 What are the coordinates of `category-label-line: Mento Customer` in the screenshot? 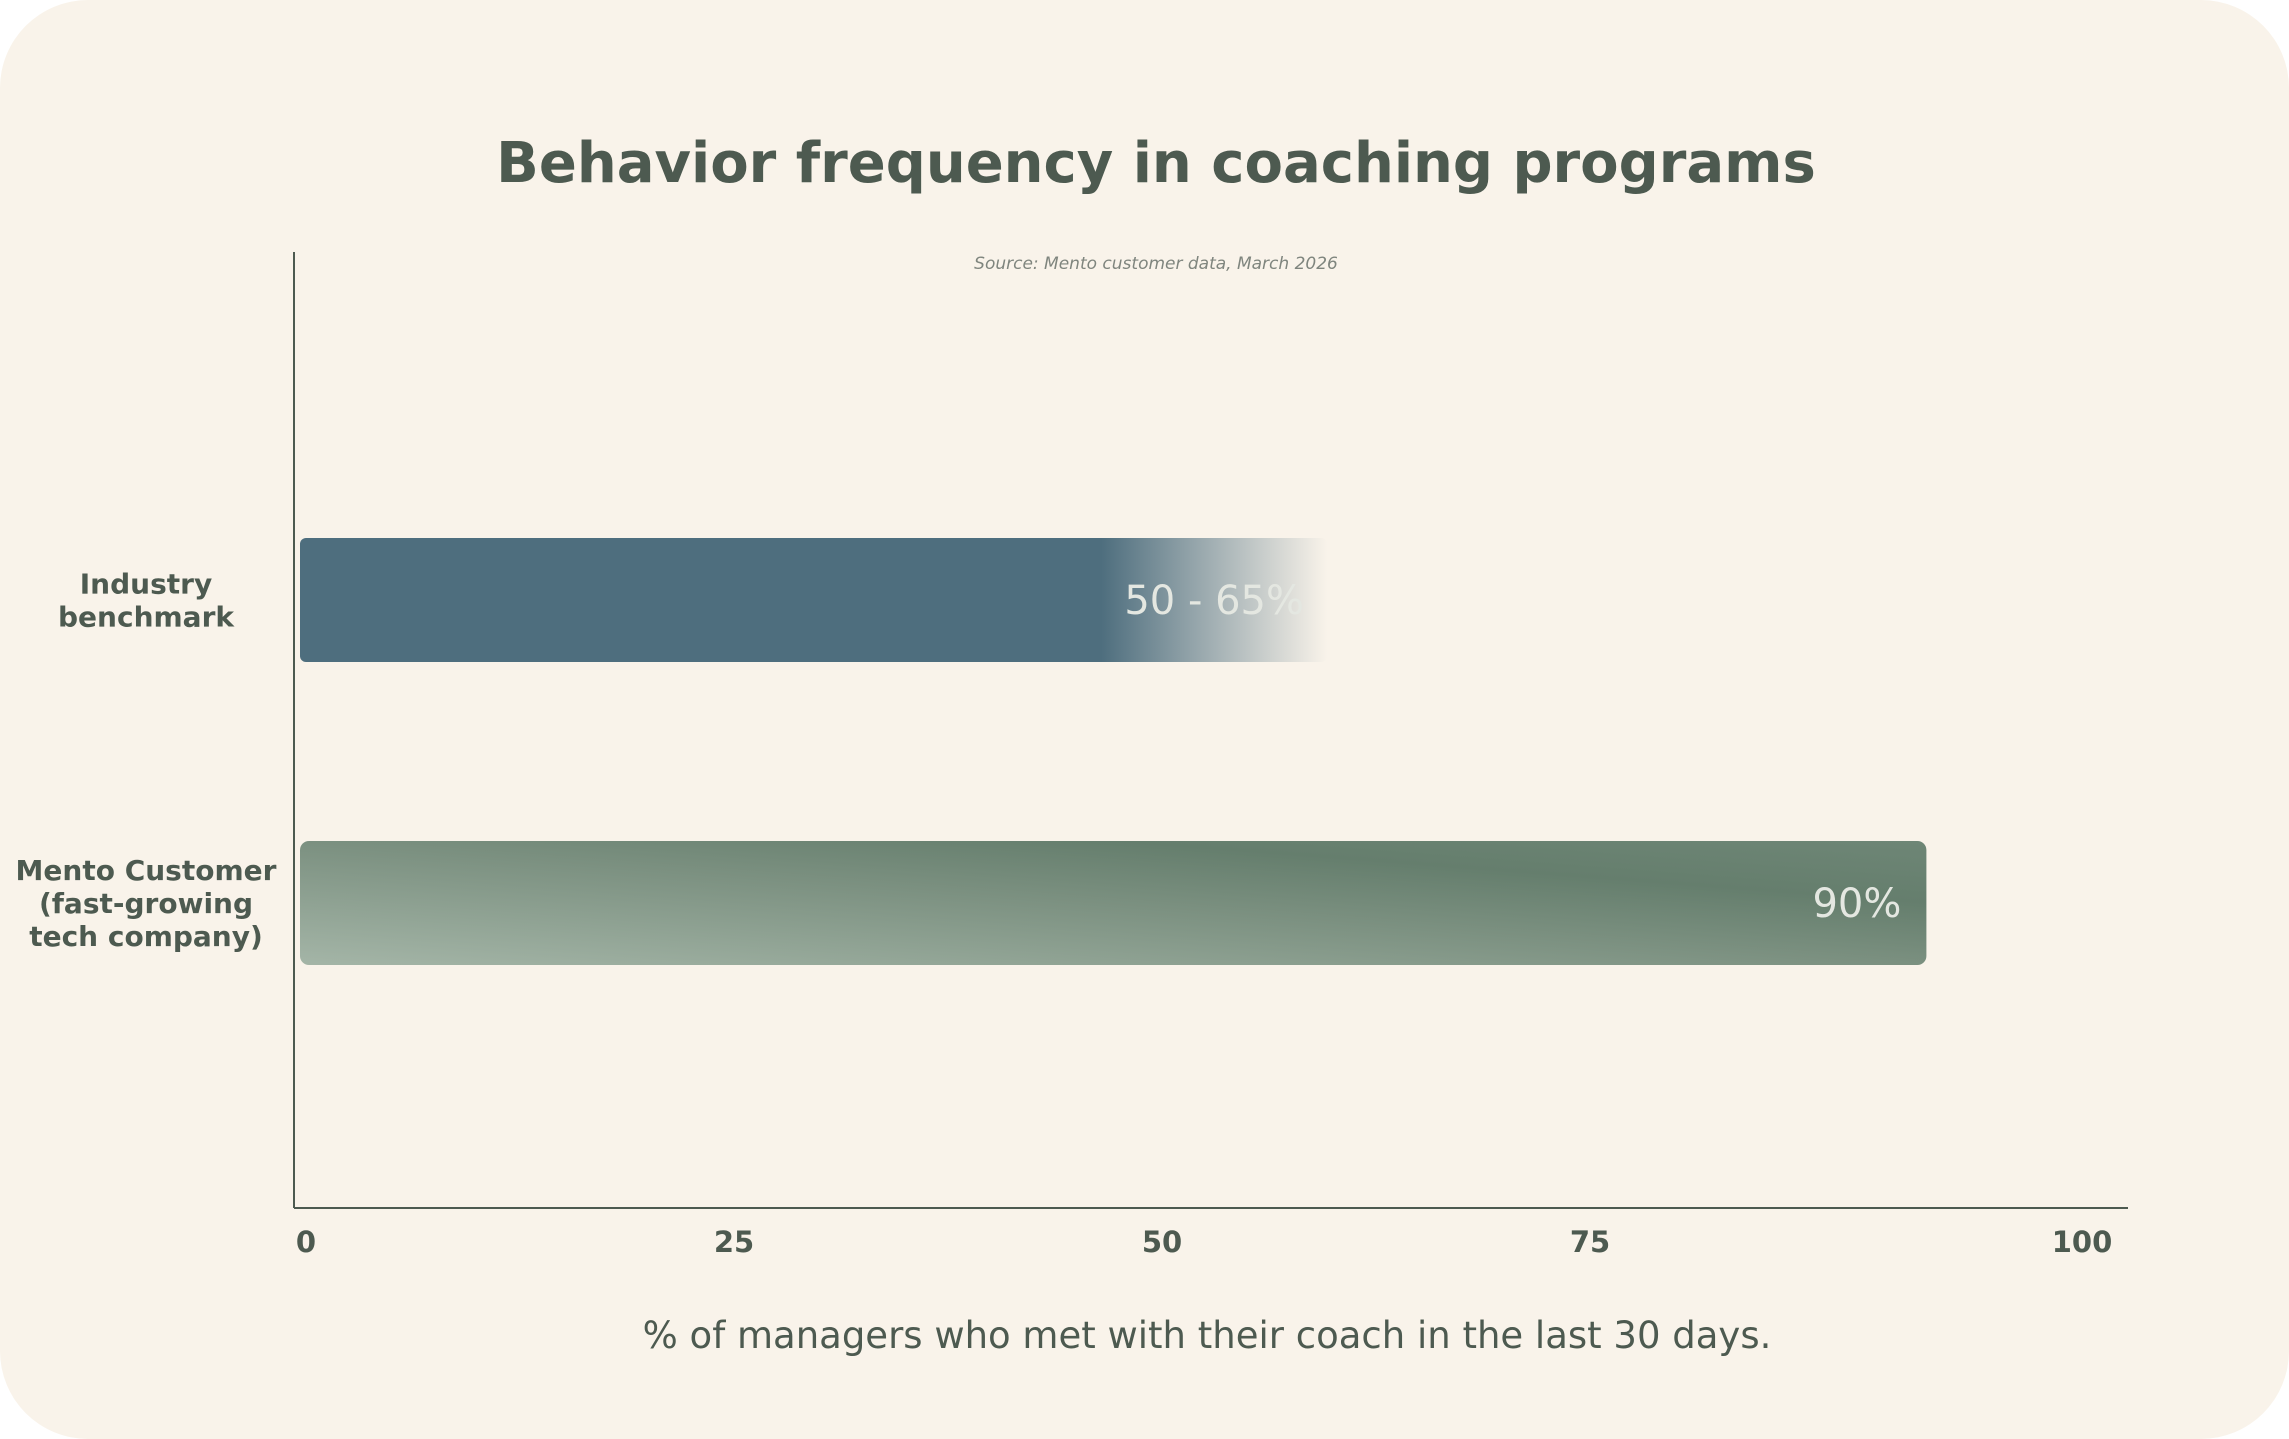 It's located at (146, 870).